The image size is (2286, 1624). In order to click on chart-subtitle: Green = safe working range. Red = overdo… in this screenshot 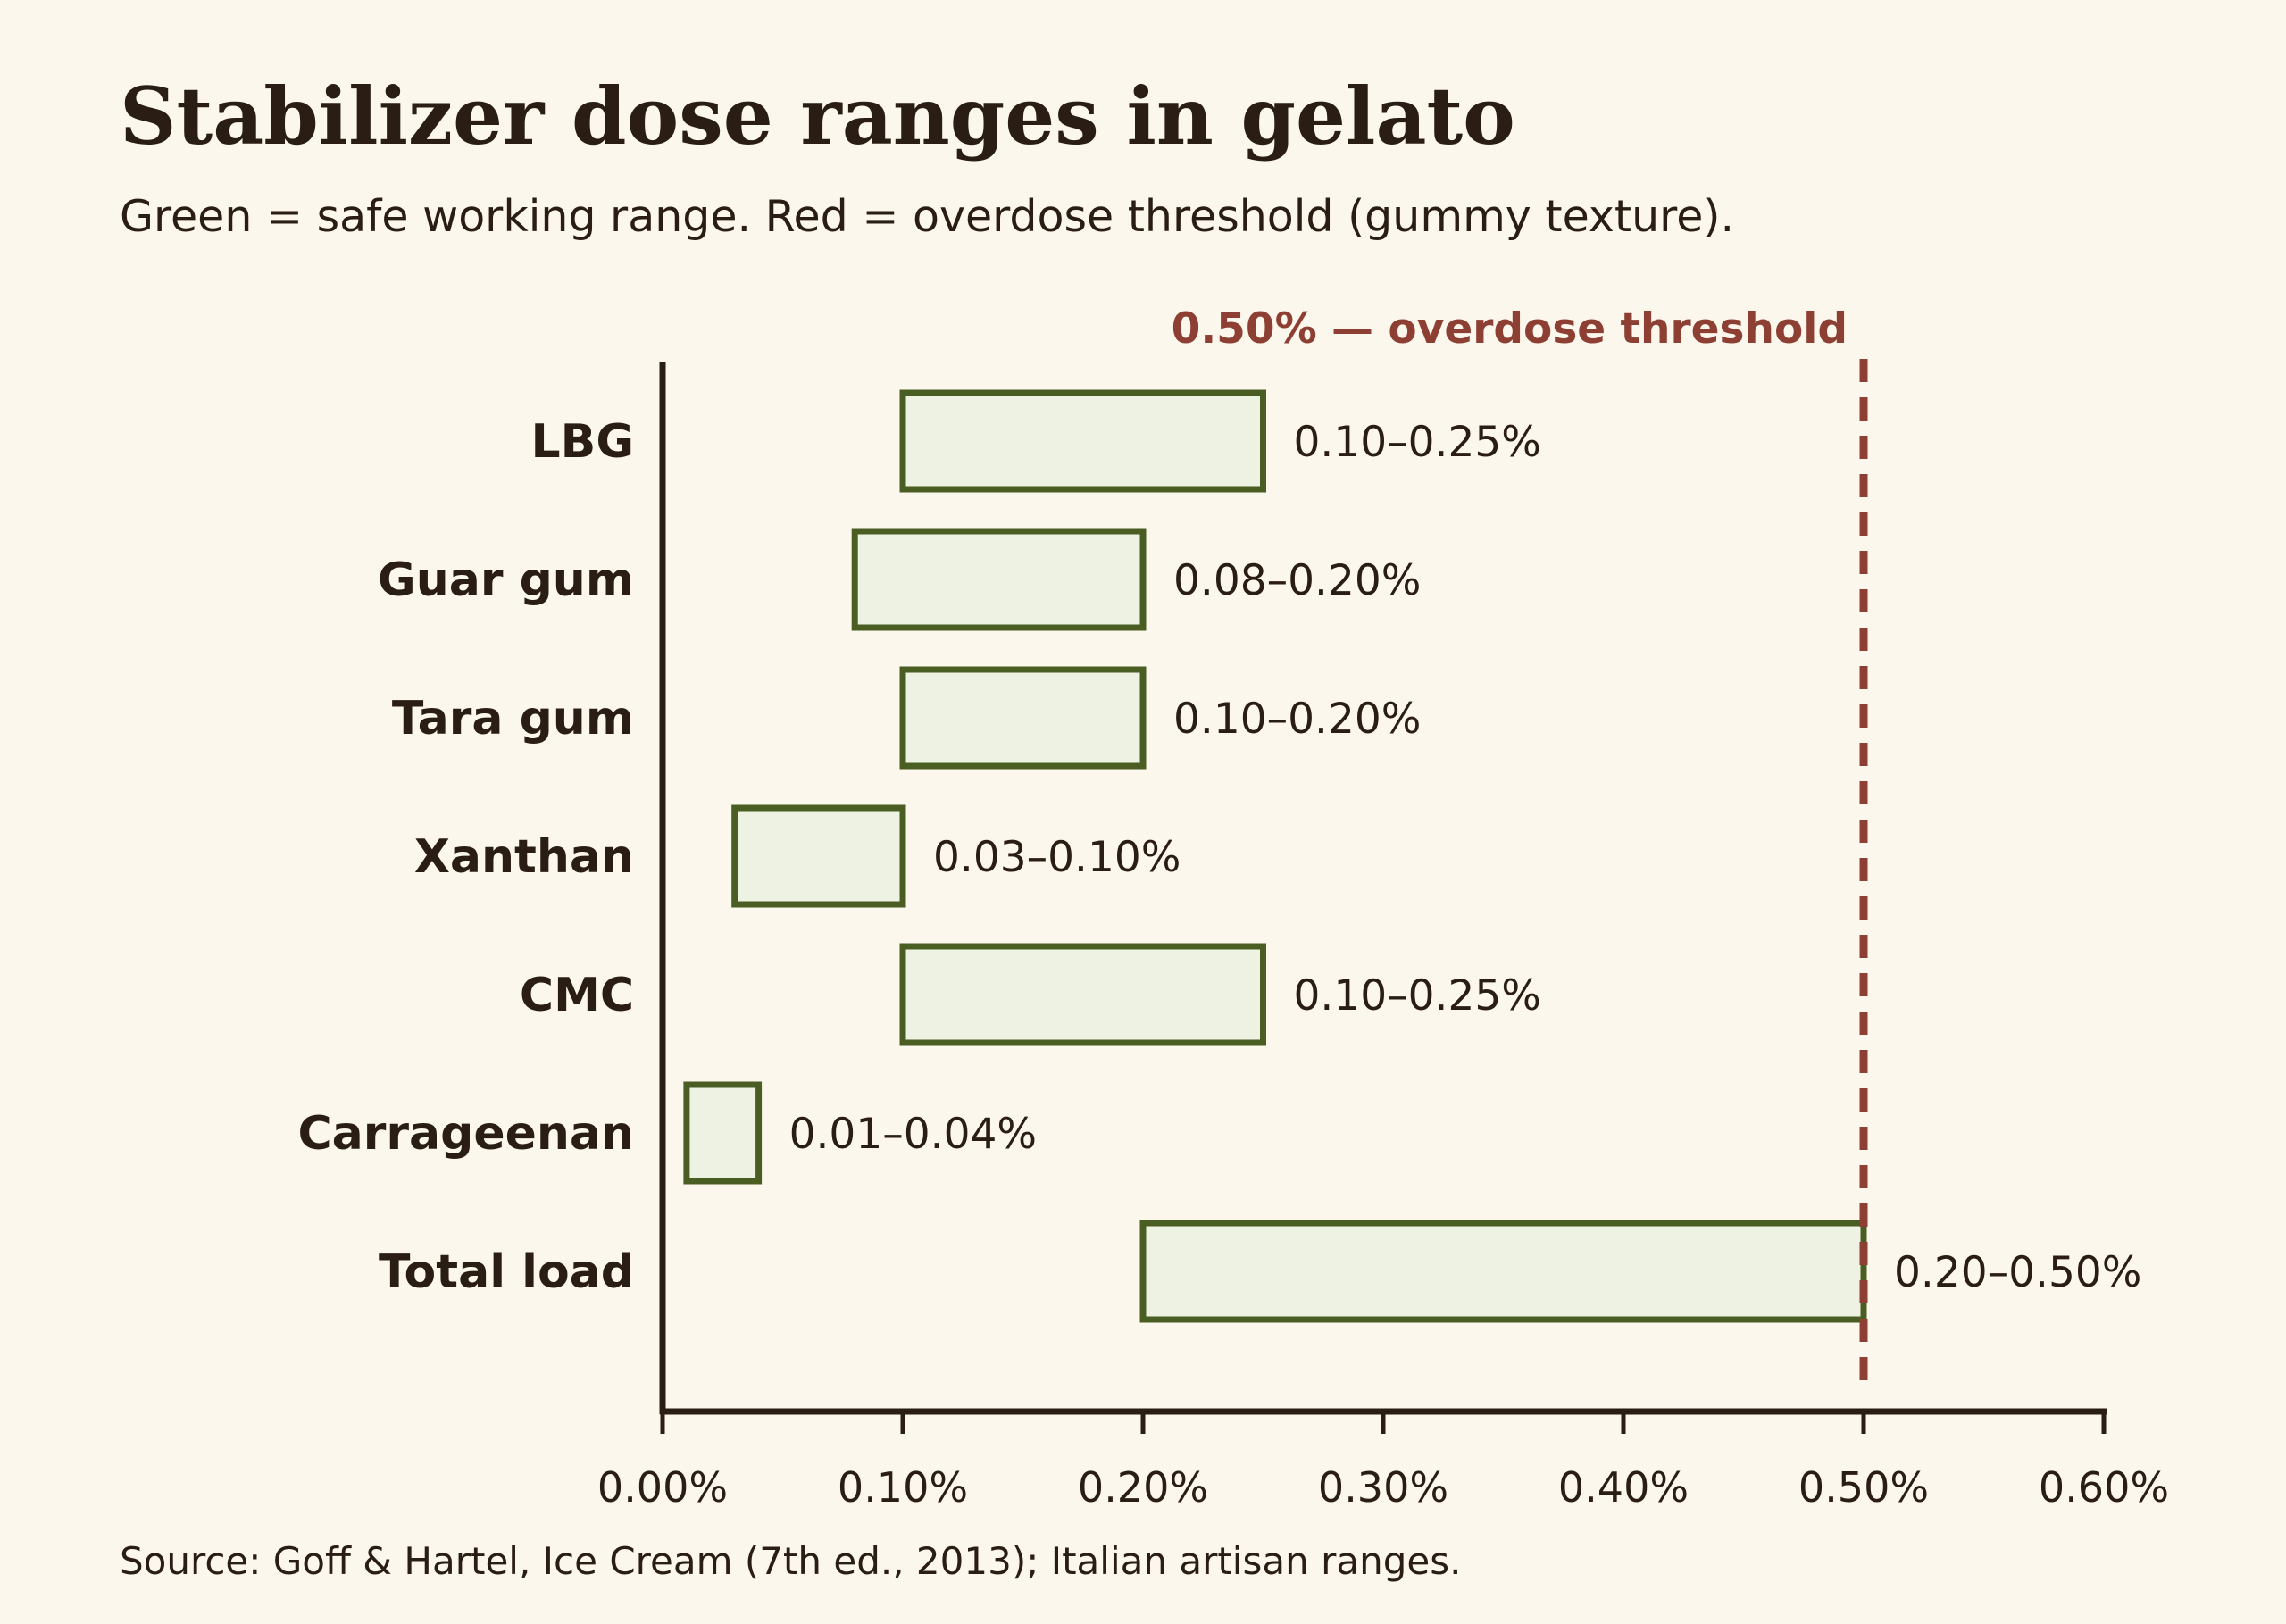, I will do `click(927, 216)`.